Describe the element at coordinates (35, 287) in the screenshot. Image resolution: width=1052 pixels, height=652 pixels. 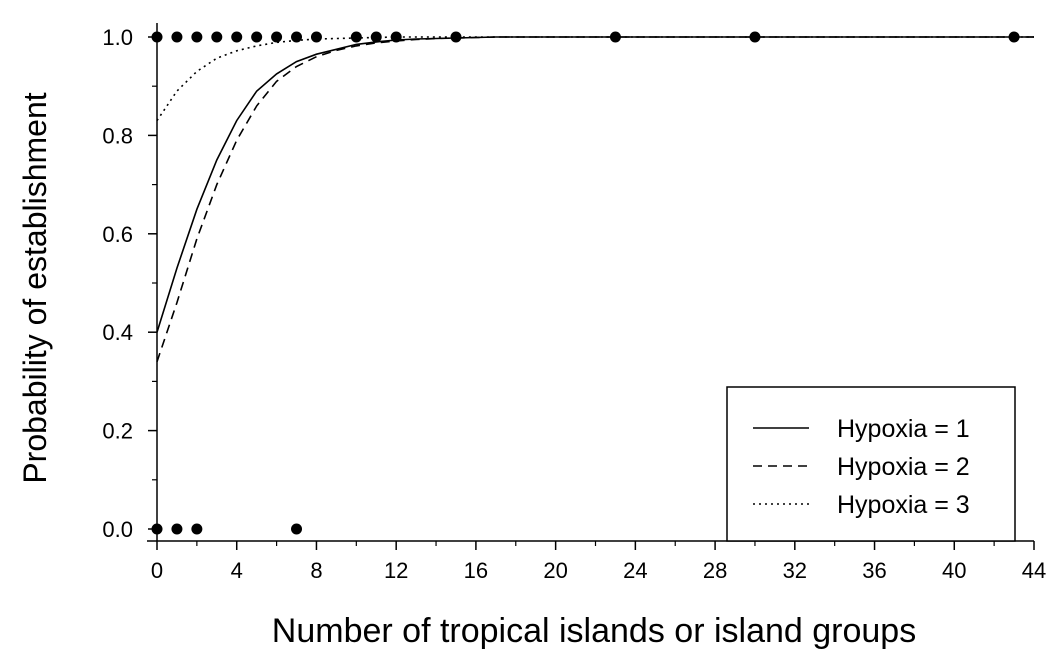
I see `y-axis-title: Probability of establishment` at that location.